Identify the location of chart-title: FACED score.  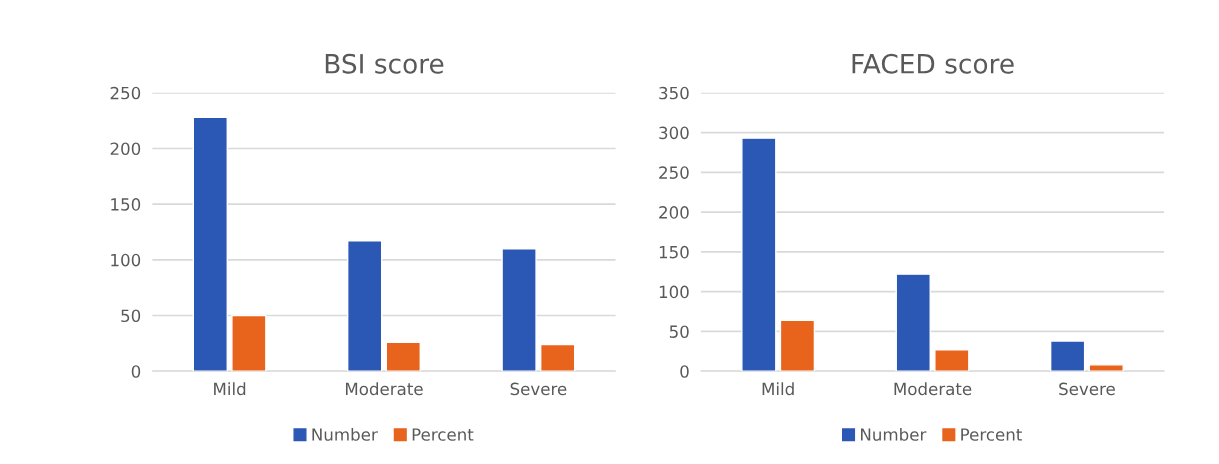
(933, 63).